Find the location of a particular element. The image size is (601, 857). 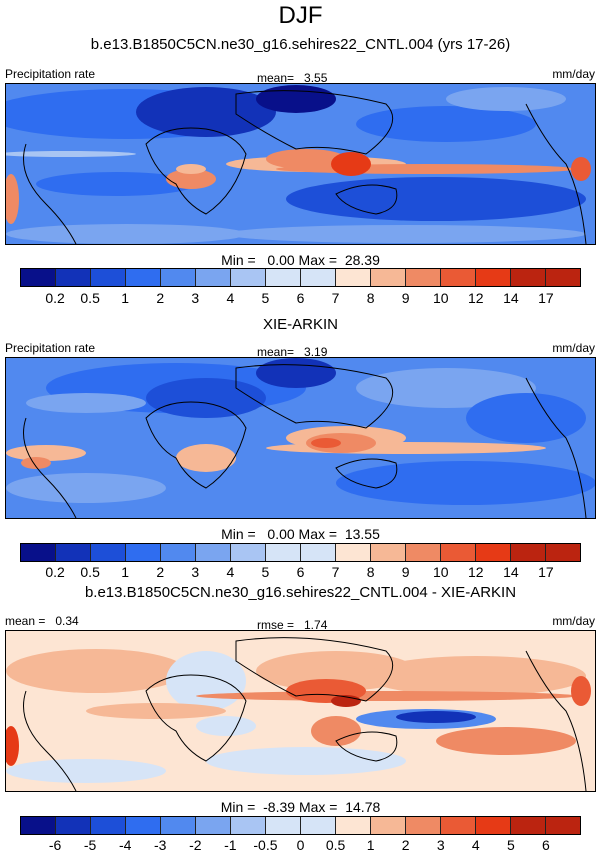

colorbar-1-tick: 2 is located at coordinates (160, 298).